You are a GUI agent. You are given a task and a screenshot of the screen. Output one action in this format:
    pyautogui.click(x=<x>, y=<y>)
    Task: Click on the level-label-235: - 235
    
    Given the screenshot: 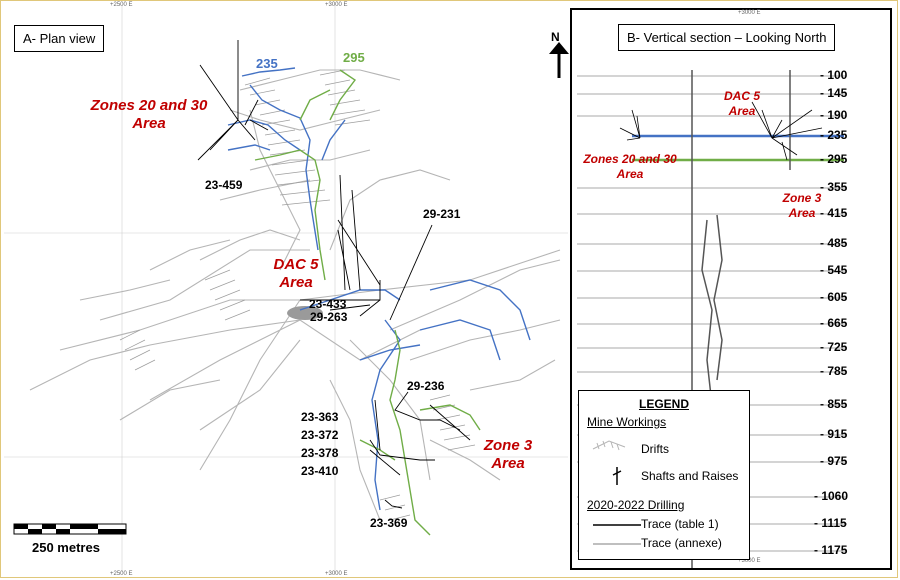 What is the action you would take?
    pyautogui.click(x=834, y=135)
    